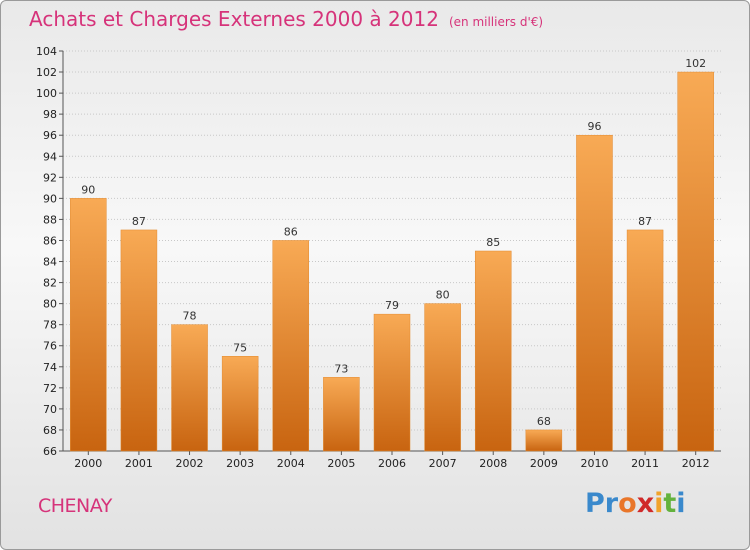  I want to click on y-tick-label: 102, so click(46, 72).